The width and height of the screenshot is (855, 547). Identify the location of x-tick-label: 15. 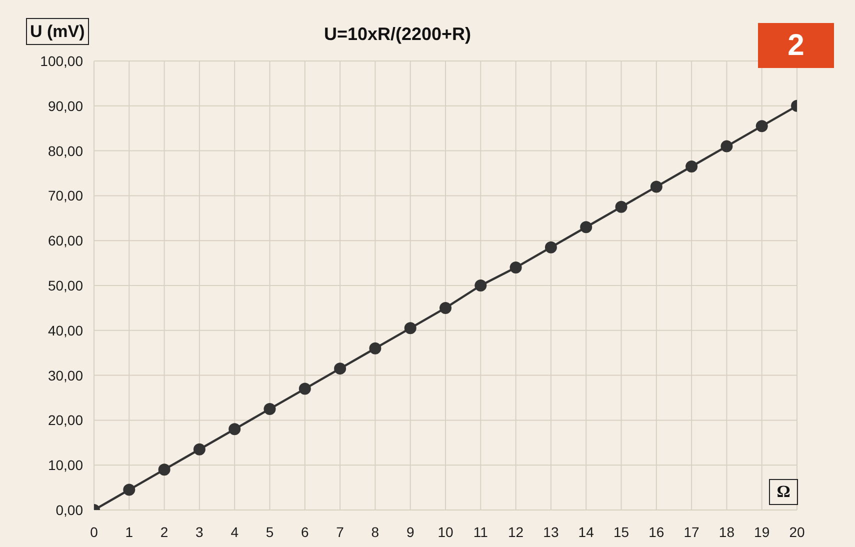
(621, 532).